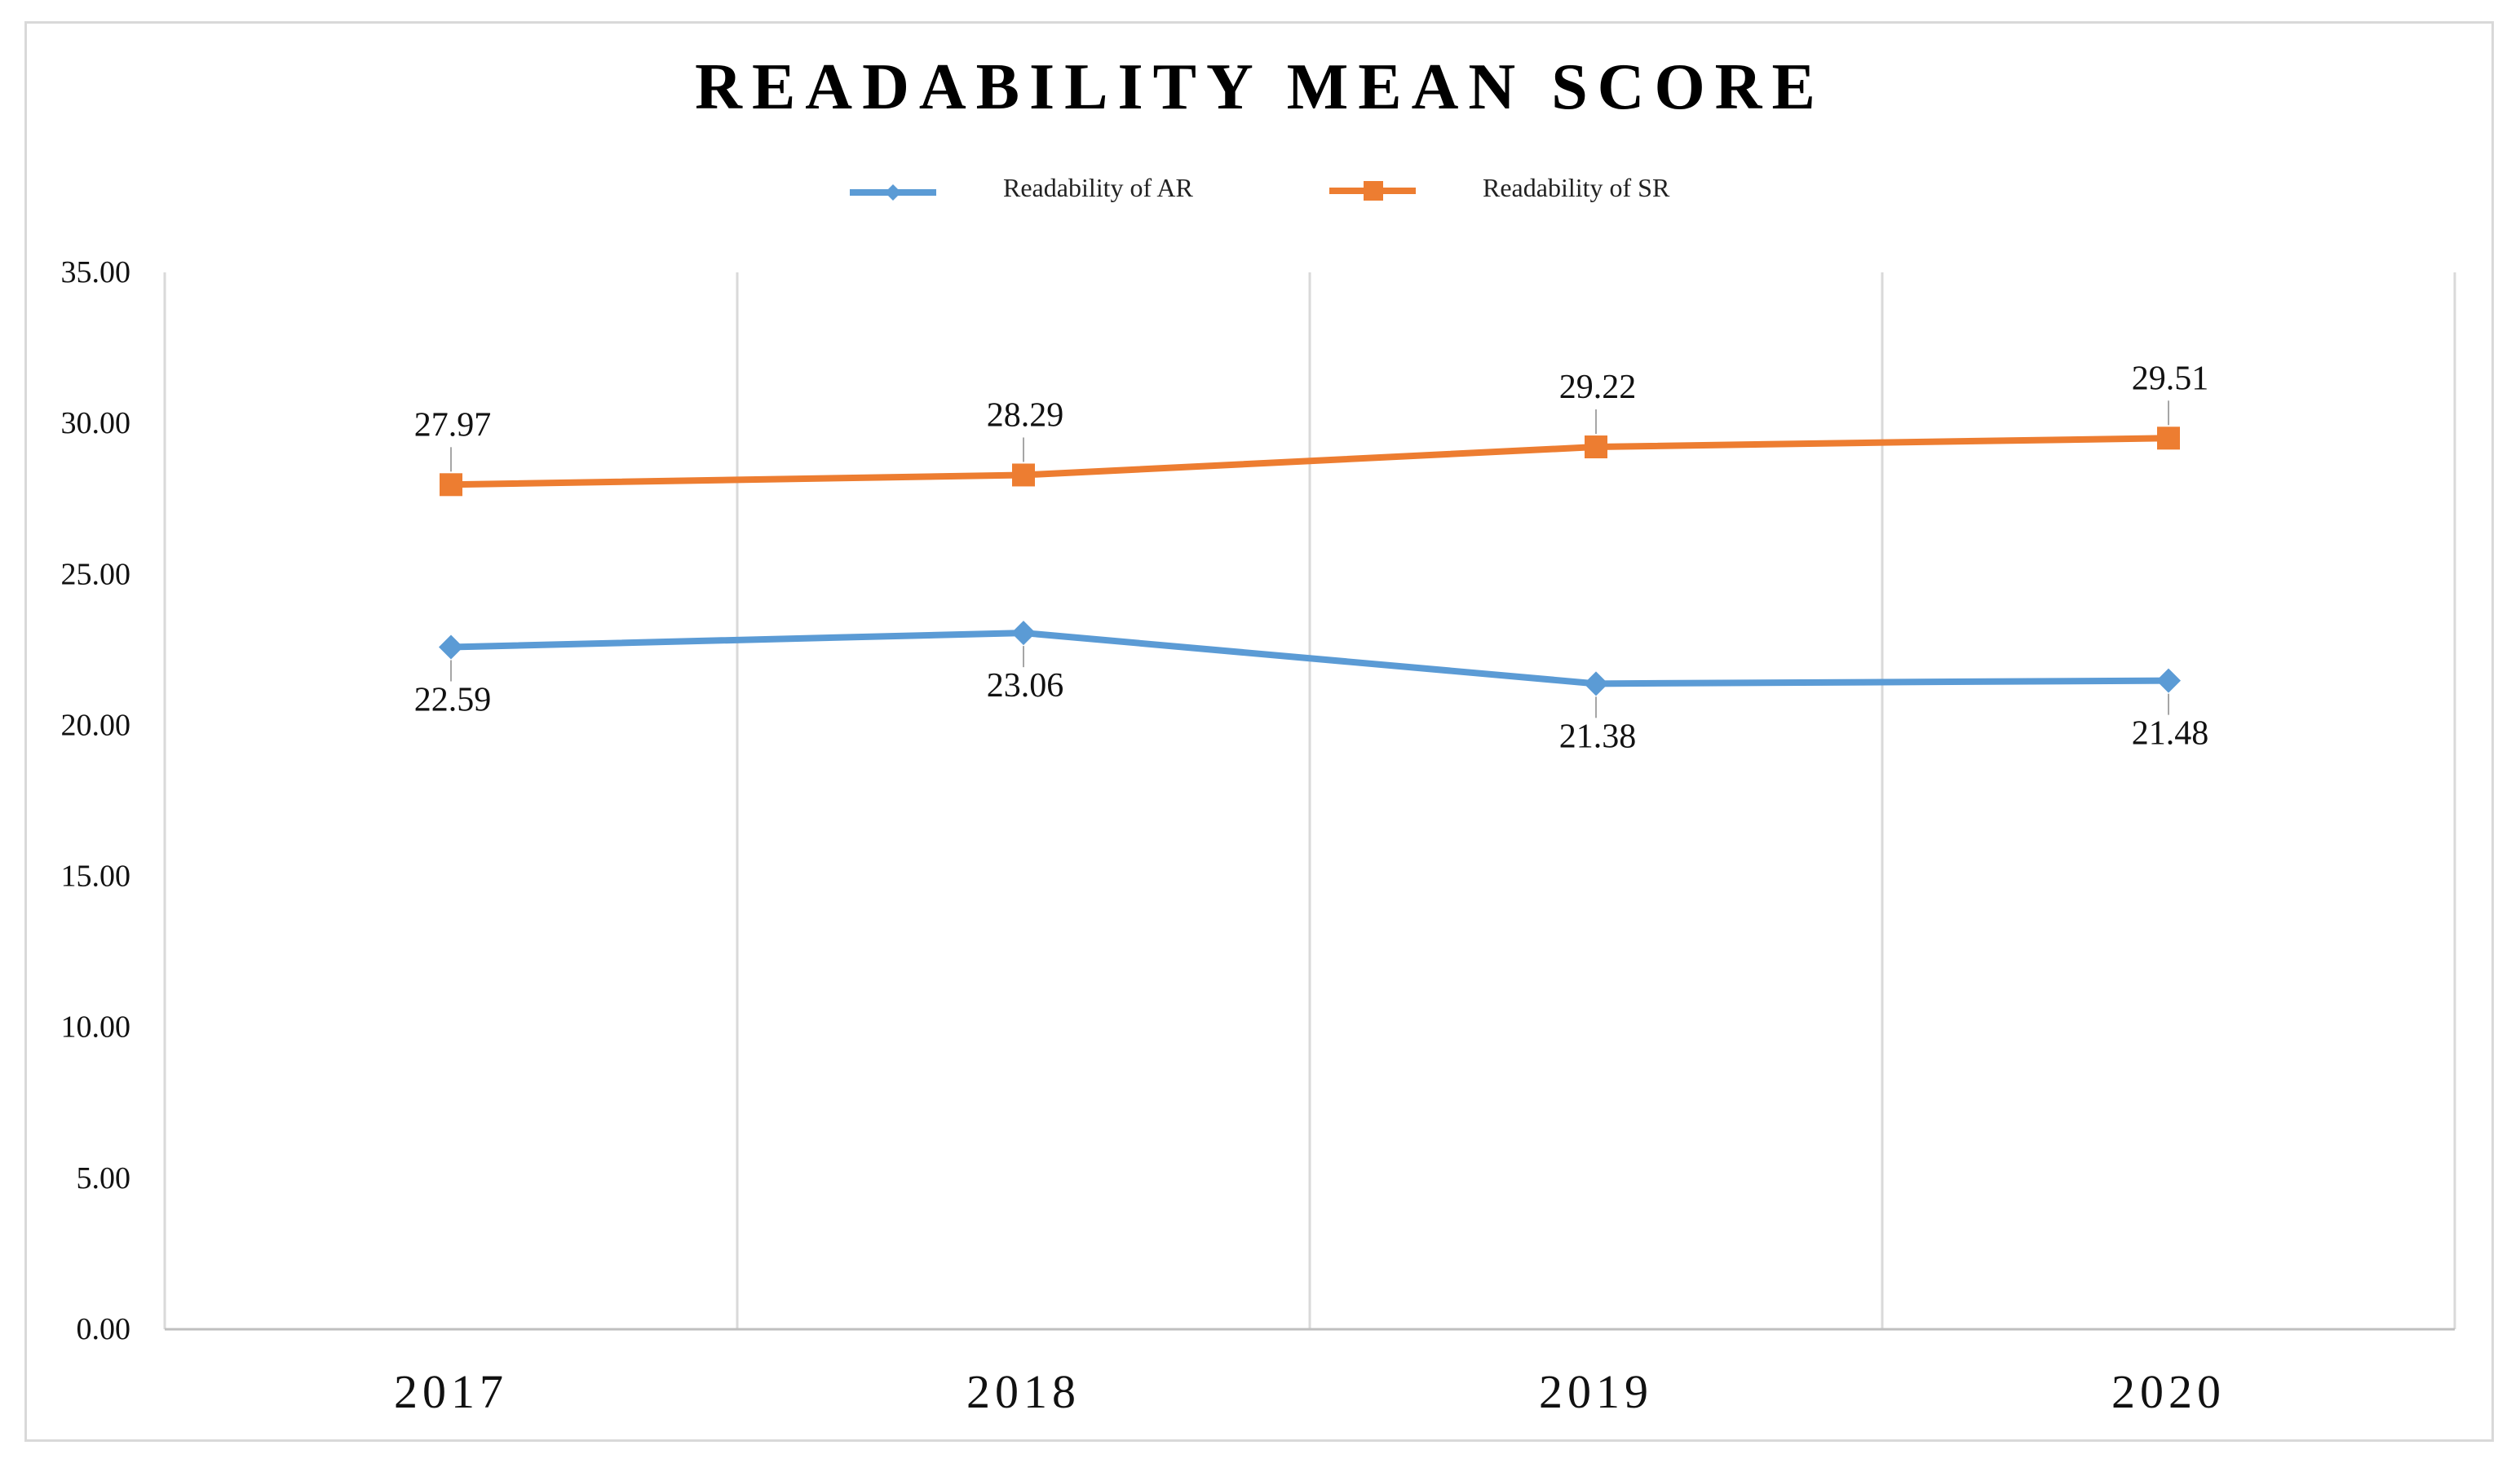 This screenshot has height=1463, width=2520. Describe the element at coordinates (96, 1027) in the screenshot. I see `y-tick-label: 10.00` at that location.